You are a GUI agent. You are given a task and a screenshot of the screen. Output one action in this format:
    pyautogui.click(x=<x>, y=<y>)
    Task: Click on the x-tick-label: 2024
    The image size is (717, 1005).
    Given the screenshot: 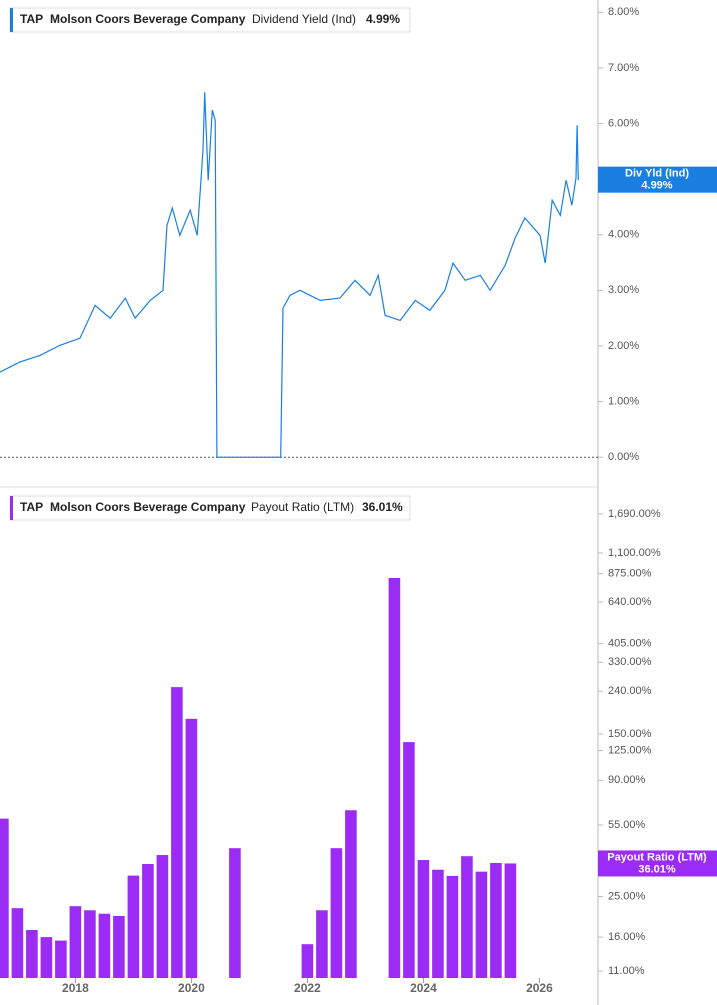 What is the action you would take?
    pyautogui.click(x=423, y=988)
    